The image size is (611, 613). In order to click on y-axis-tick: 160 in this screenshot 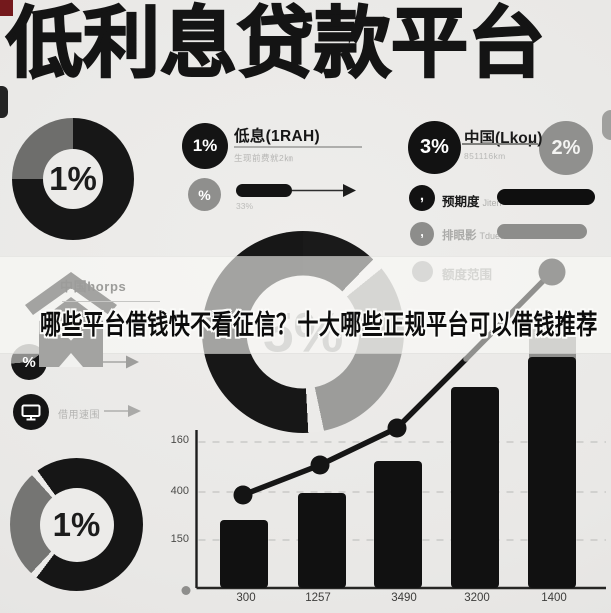, I will do `click(179, 440)`.